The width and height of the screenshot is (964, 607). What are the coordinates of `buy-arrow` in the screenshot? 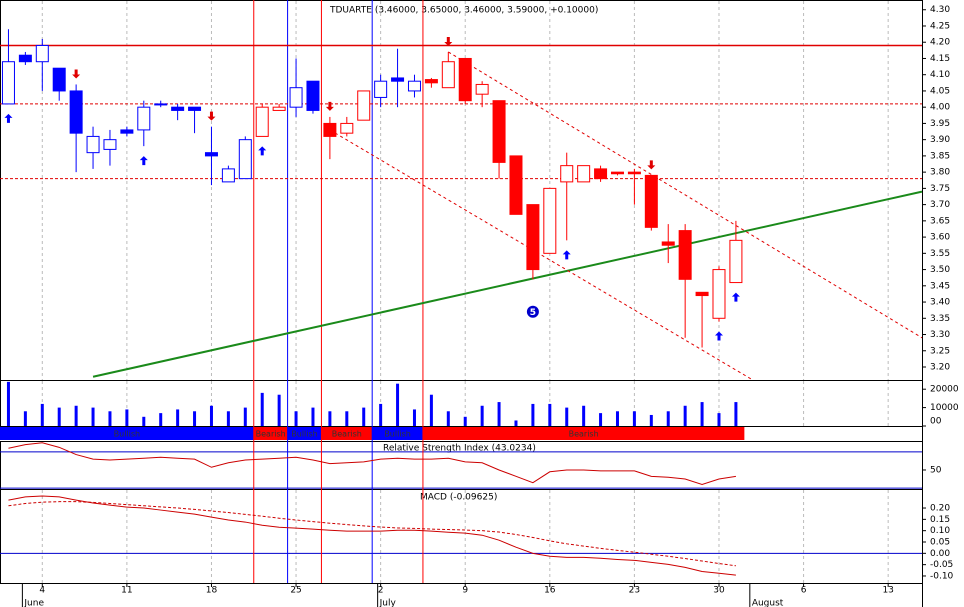 It's located at (718, 336).